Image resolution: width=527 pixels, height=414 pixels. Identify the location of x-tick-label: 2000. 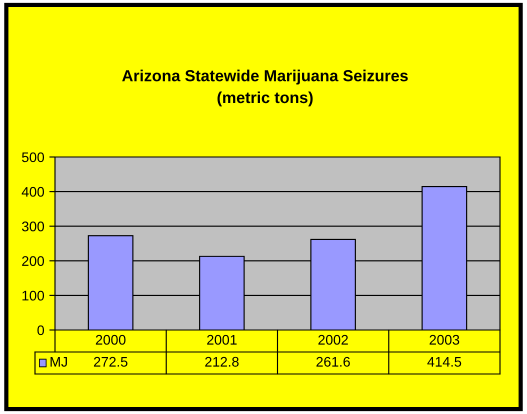
(111, 339).